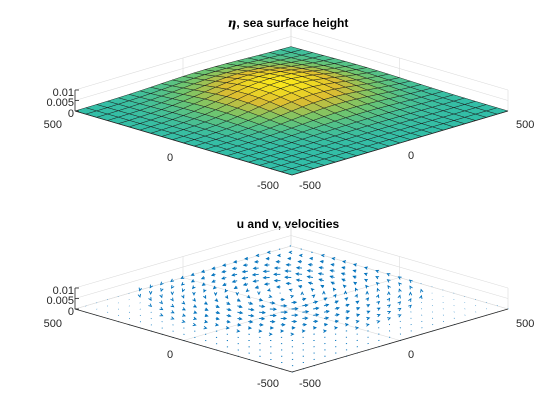 Image resolution: width=560 pixels, height=420 pixels. What do you see at coordinates (71, 114) in the screenshot?
I see `surface-z-tick-0: 0` at bounding box center [71, 114].